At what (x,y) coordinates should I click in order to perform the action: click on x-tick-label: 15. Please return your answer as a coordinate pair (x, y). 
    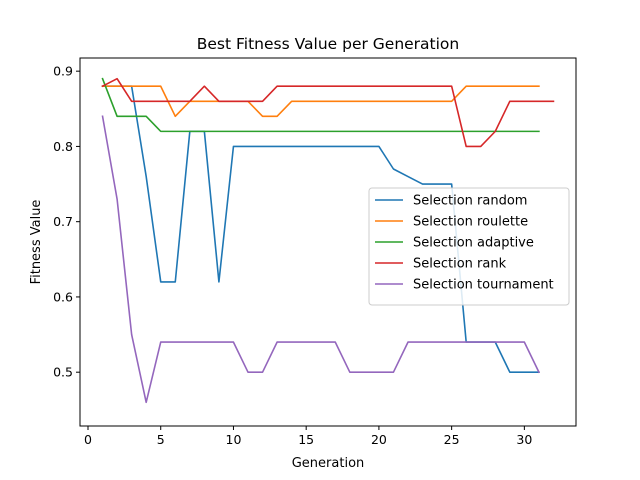
    Looking at the image, I should click on (306, 439).